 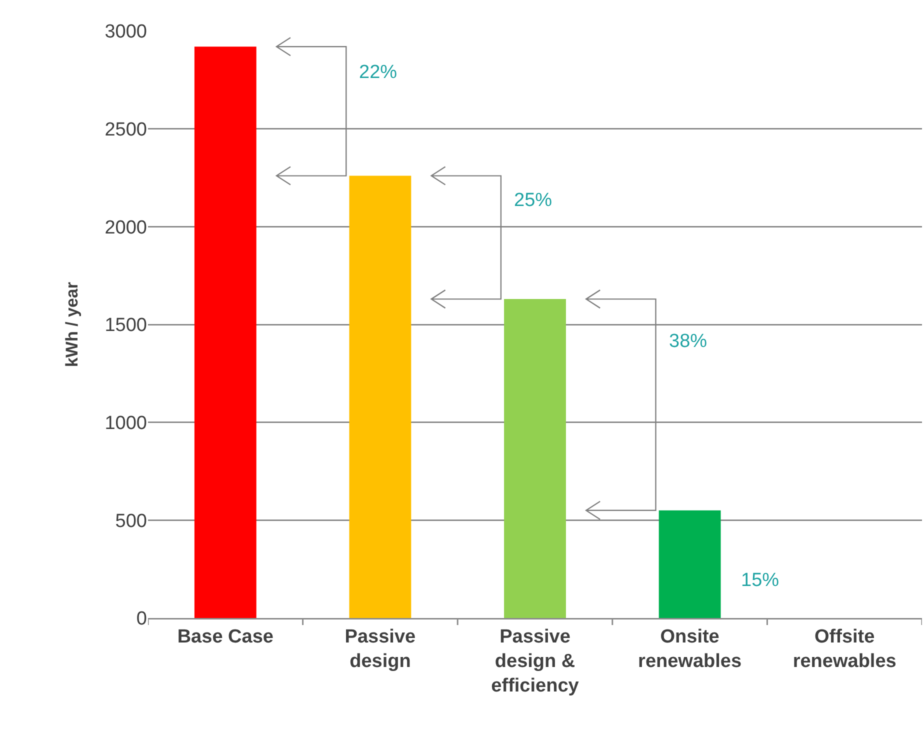 What do you see at coordinates (690, 649) in the screenshot?
I see `x-tick-label: Onsite renewables` at bounding box center [690, 649].